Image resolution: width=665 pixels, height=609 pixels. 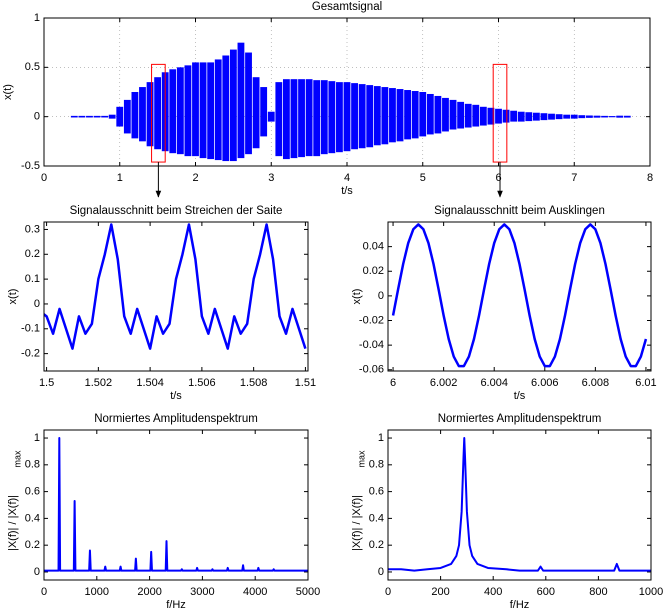 What do you see at coordinates (271, 178) in the screenshot?
I see `x-tick-label: 3` at bounding box center [271, 178].